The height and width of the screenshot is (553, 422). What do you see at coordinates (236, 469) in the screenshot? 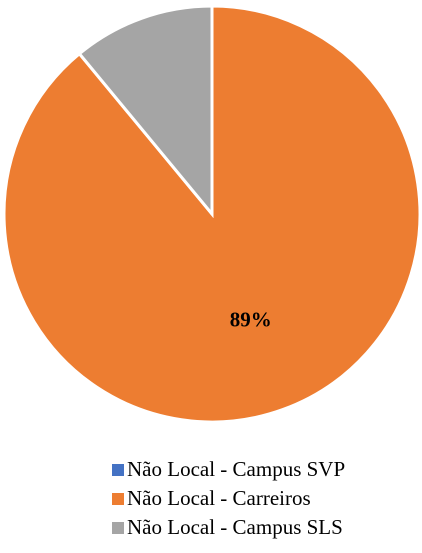
I see `legend-label: Não Local - Campus SVP` at bounding box center [236, 469].